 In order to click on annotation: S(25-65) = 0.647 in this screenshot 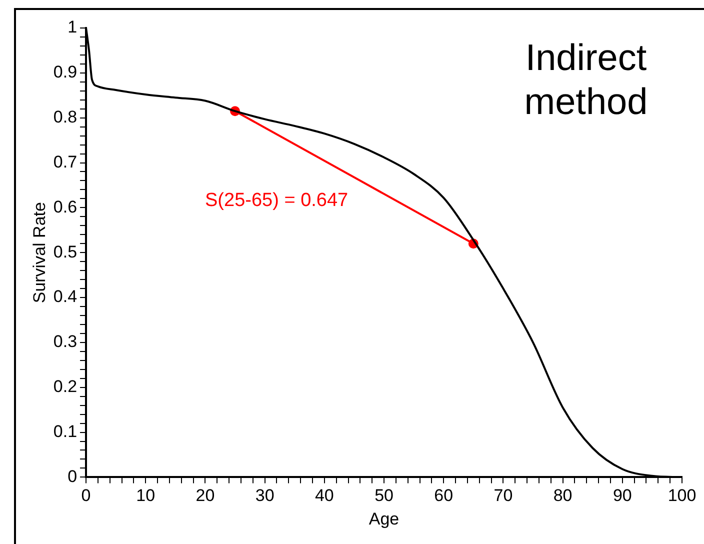, I will do `click(276, 201)`.